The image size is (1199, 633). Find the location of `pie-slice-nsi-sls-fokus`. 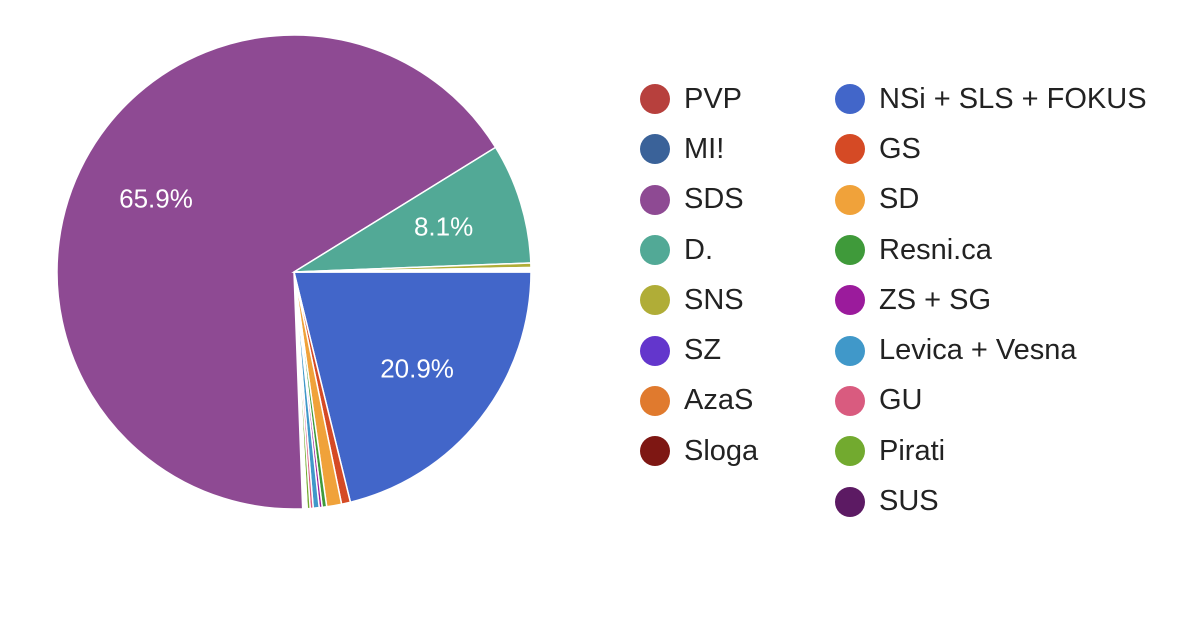

pie-slice-nsi-sls-fokus is located at coordinates (412, 387).